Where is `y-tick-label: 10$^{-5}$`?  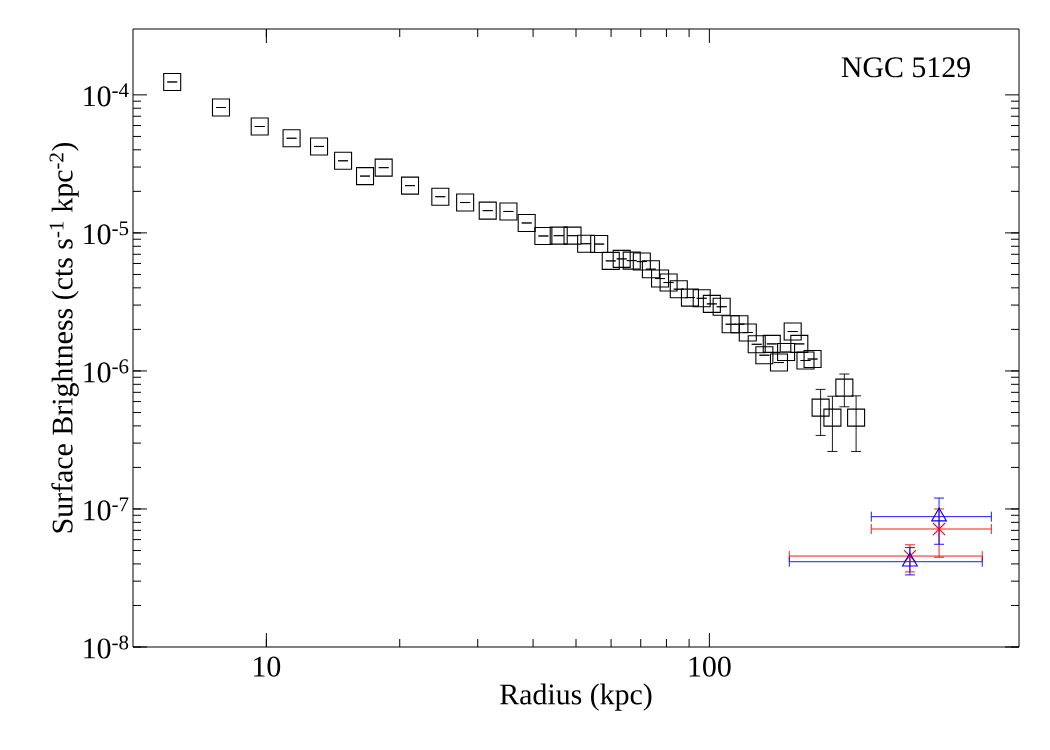 y-tick-label: 10$^{-5}$ is located at coordinates (106, 233).